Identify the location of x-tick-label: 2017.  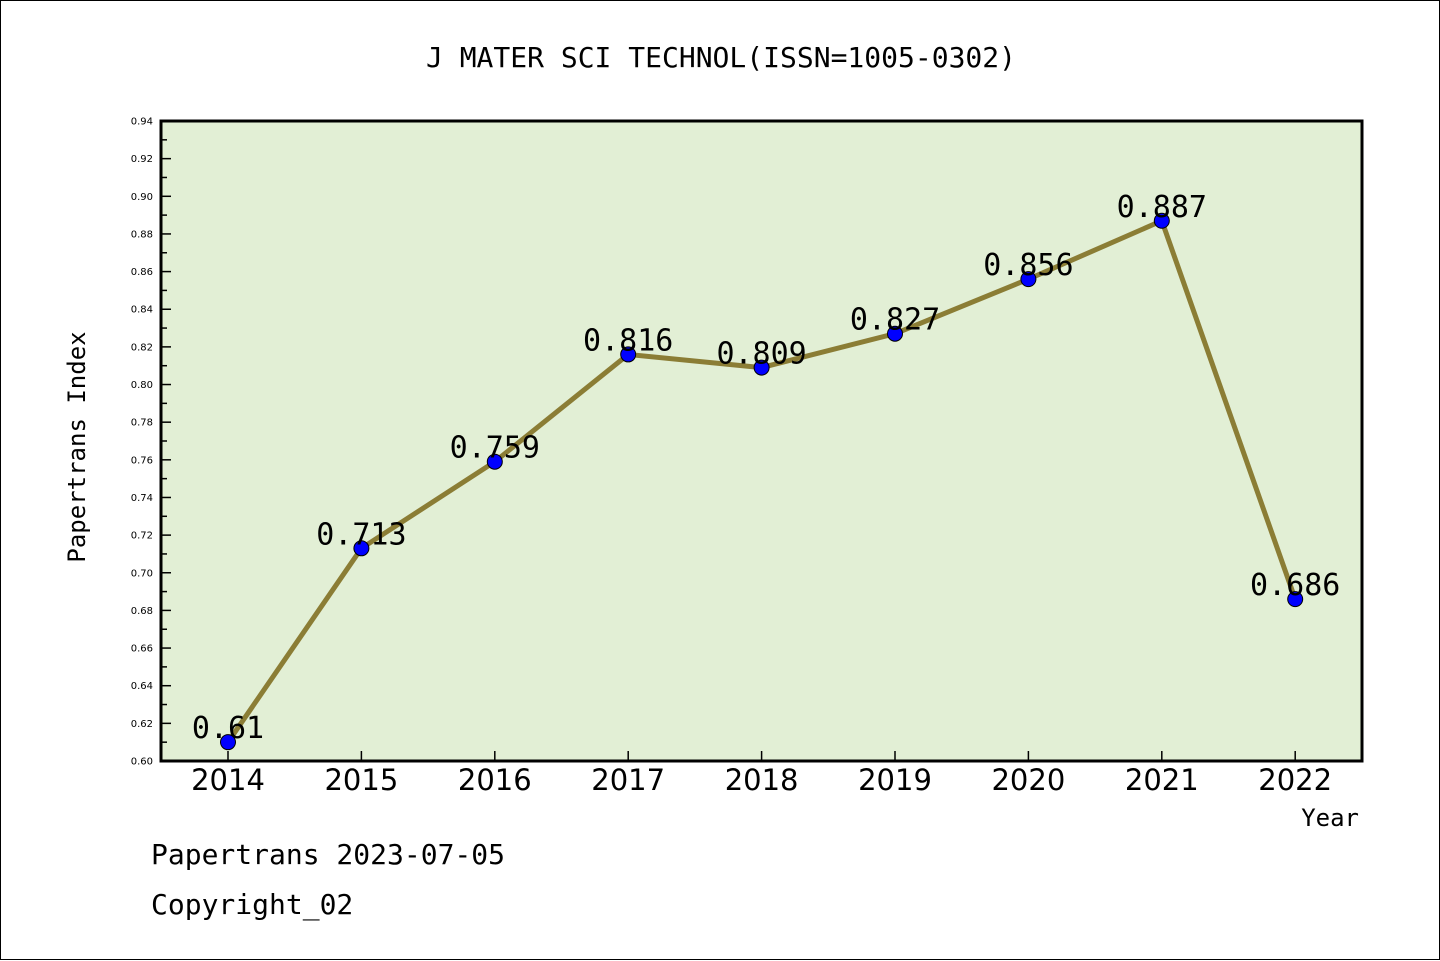
(628, 780).